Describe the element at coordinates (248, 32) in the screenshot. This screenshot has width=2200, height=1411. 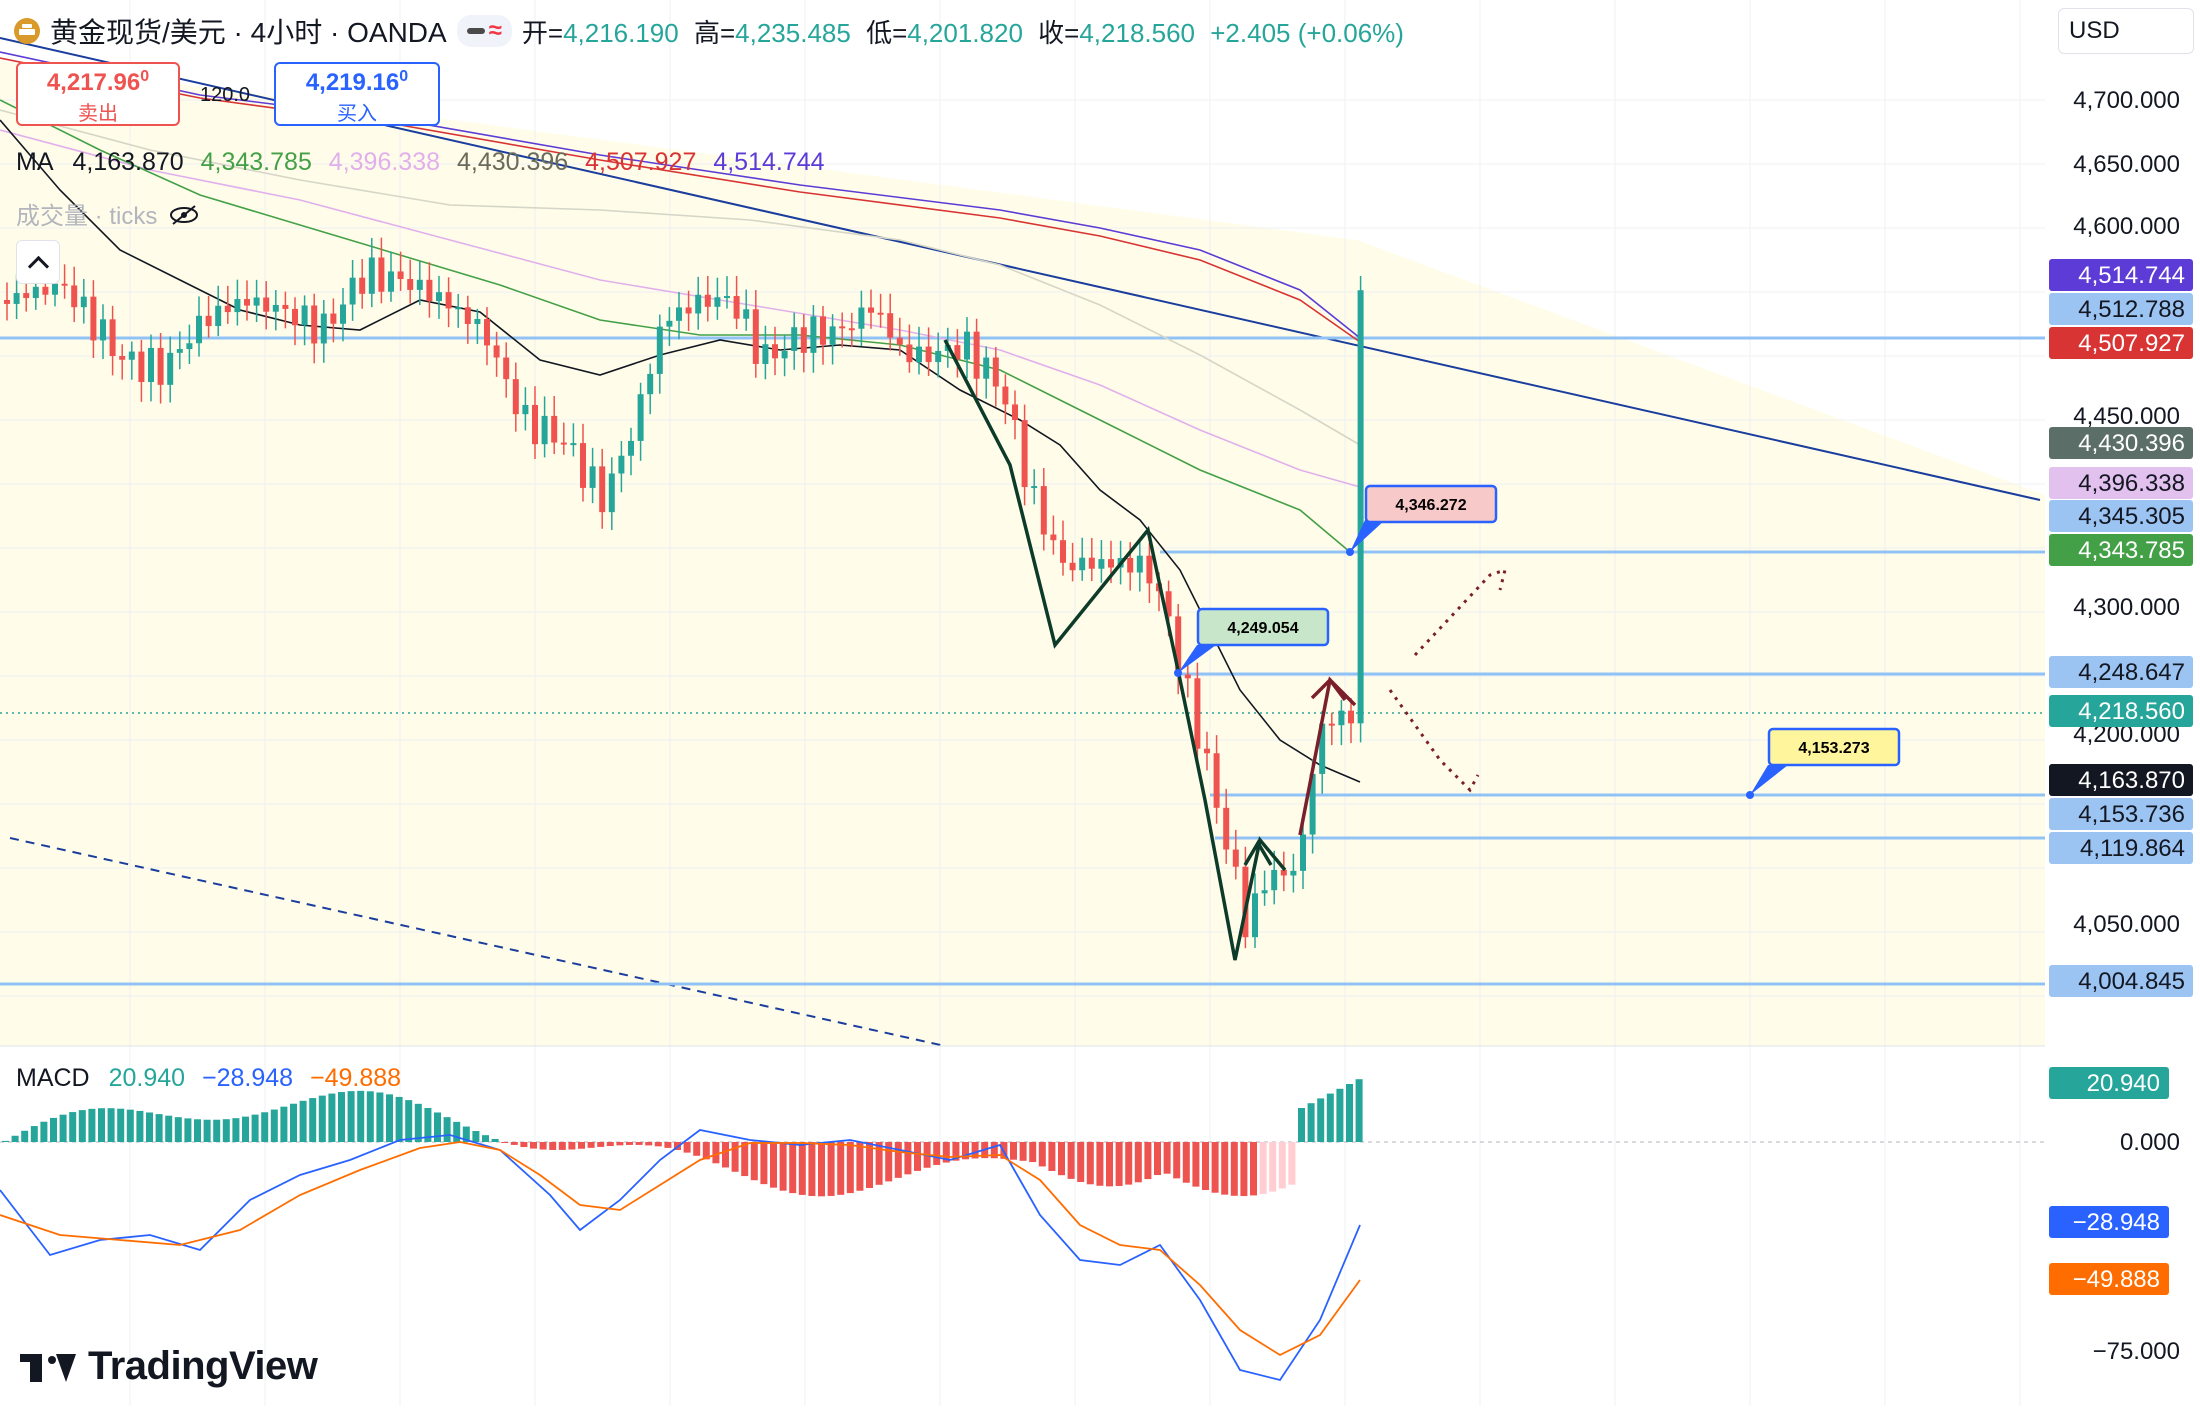
I see `symbol-title: 黄金现货/美元 · 4小时 · OANDA` at that location.